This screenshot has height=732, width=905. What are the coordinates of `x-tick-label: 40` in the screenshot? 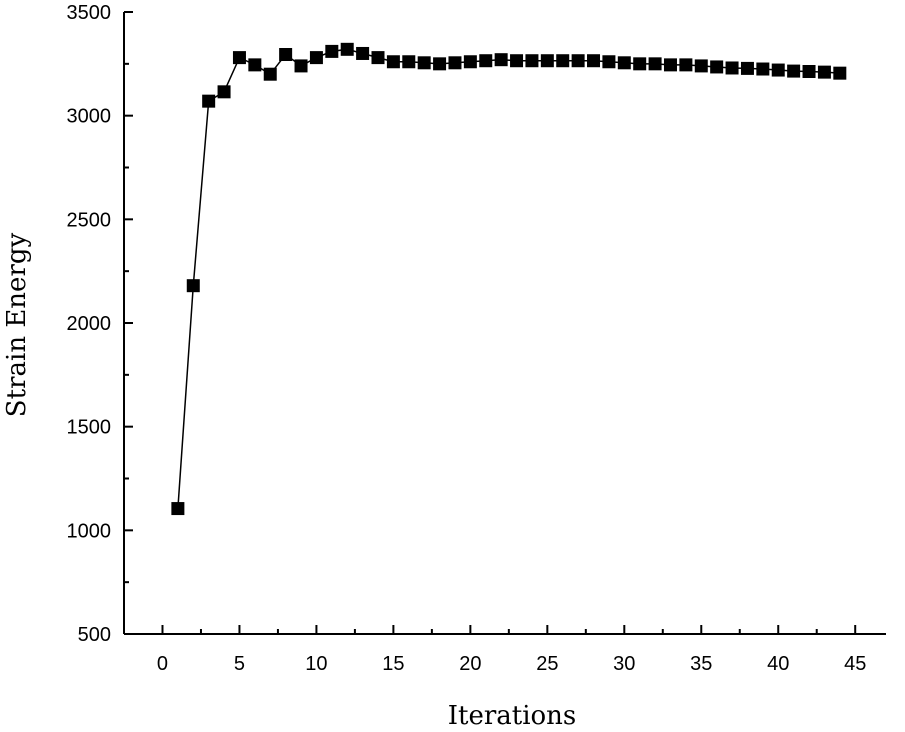 It's located at (778, 664).